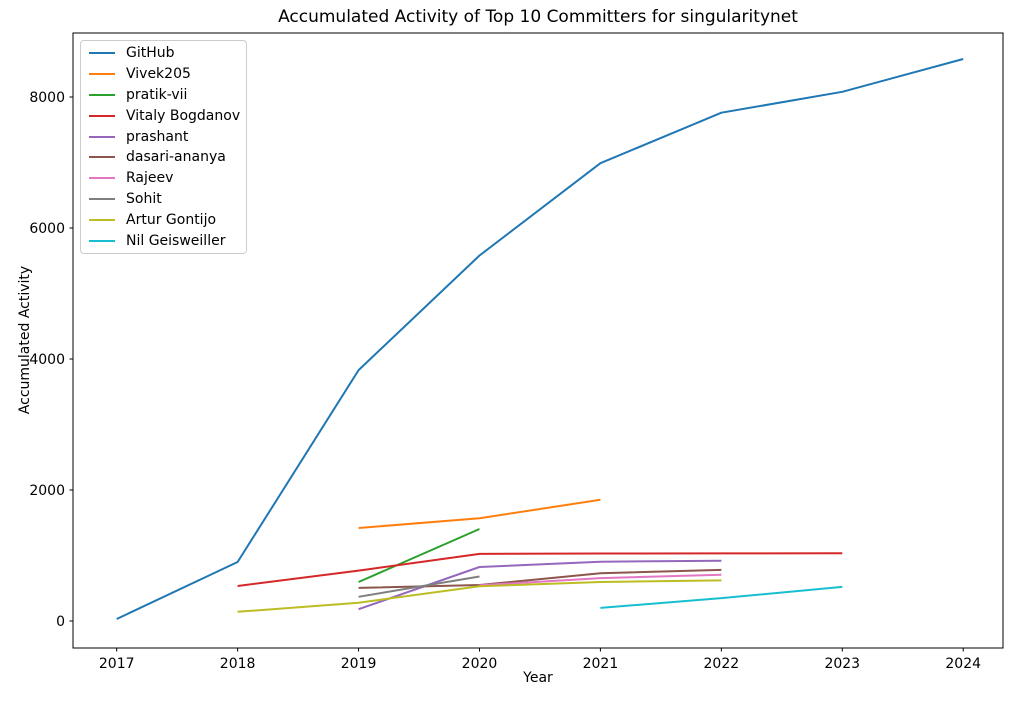 The image size is (1014, 701). What do you see at coordinates (60, 622) in the screenshot?
I see `y-tick-label: 0` at bounding box center [60, 622].